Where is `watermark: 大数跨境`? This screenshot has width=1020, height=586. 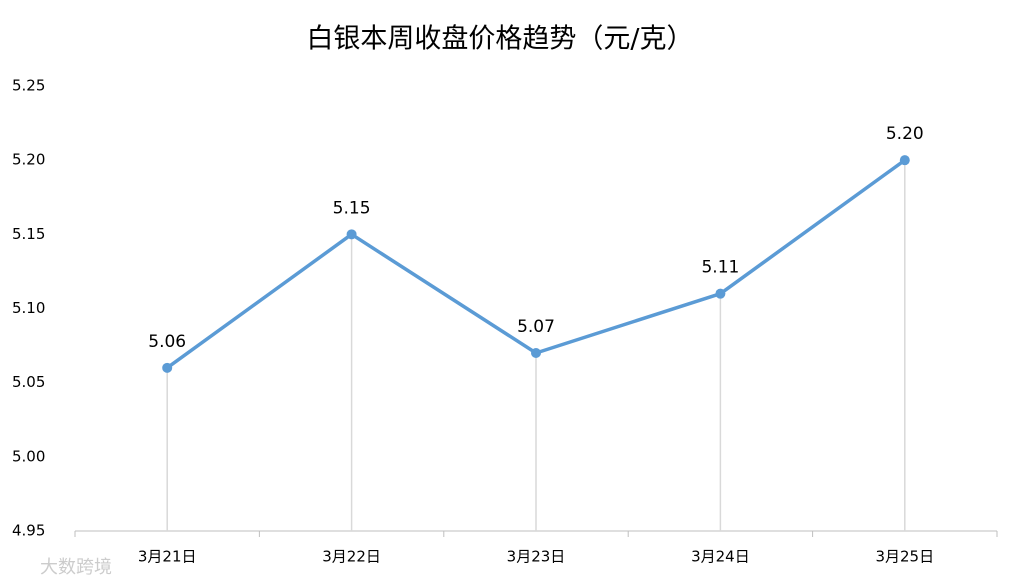 watermark: 大数跨境 is located at coordinates (76, 567).